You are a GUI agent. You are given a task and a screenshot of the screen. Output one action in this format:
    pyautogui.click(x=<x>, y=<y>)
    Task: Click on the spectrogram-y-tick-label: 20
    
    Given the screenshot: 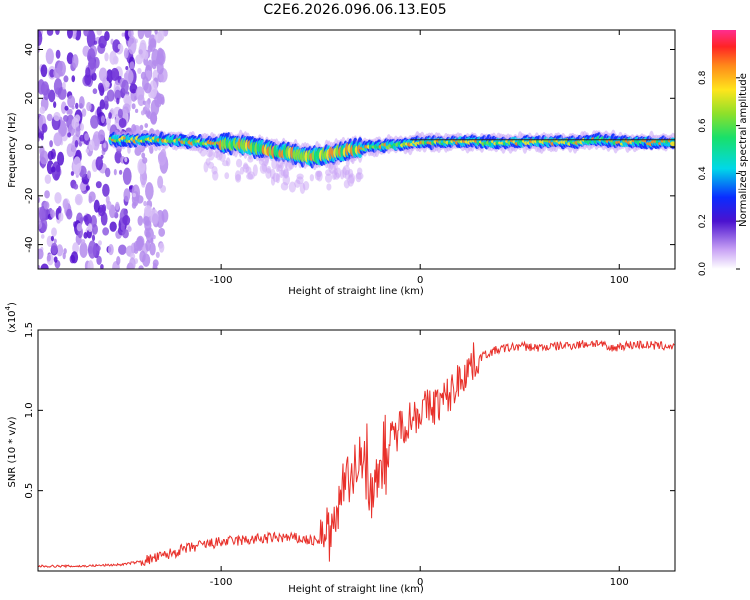 What is the action you would take?
    pyautogui.click(x=29, y=98)
    